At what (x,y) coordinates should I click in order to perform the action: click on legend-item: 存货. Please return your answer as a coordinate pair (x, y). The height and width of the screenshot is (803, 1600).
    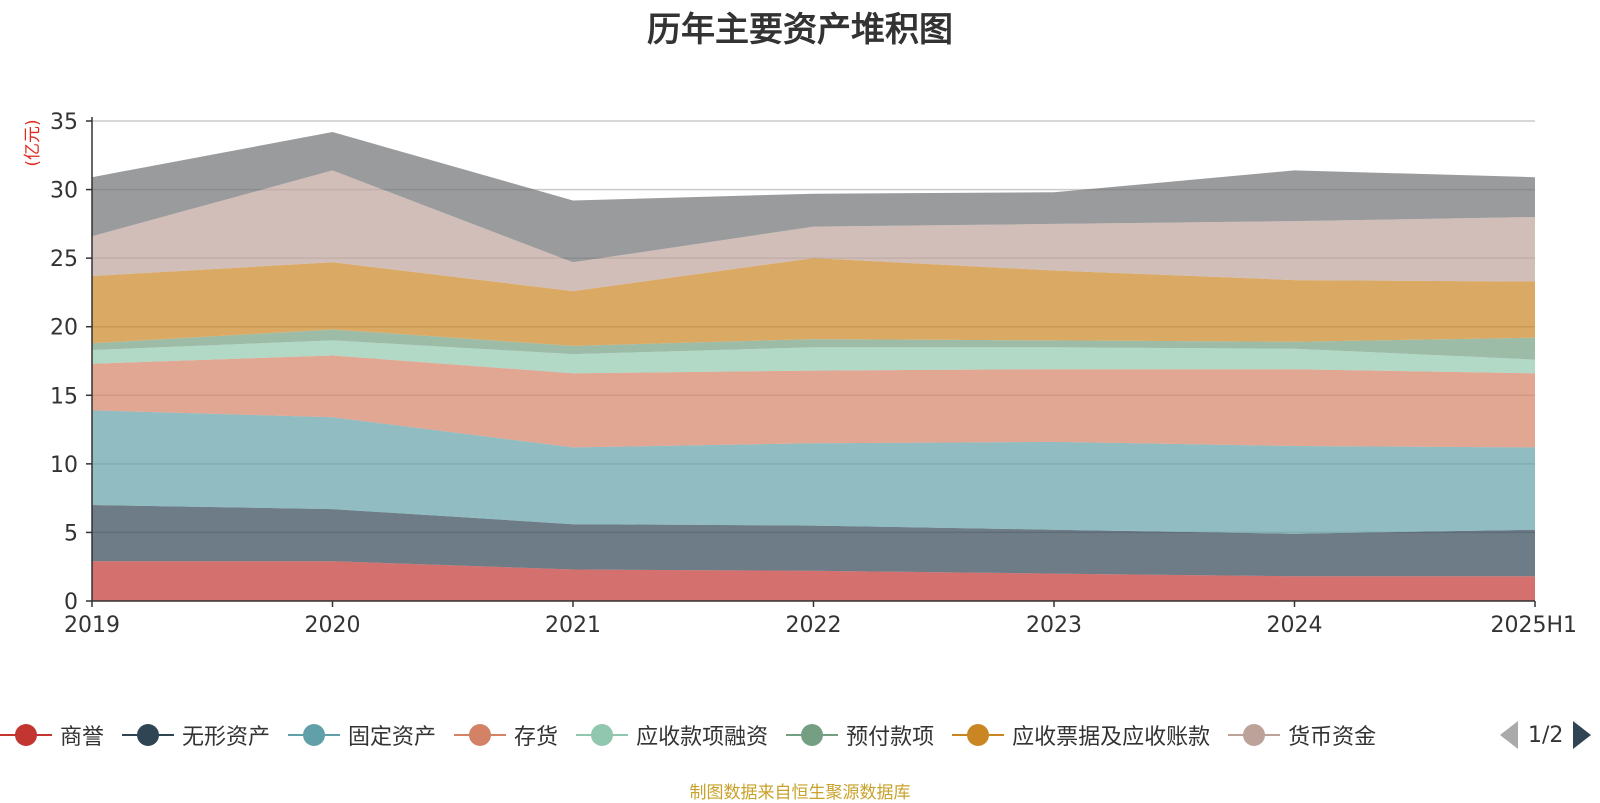
    Looking at the image, I should click on (506, 735).